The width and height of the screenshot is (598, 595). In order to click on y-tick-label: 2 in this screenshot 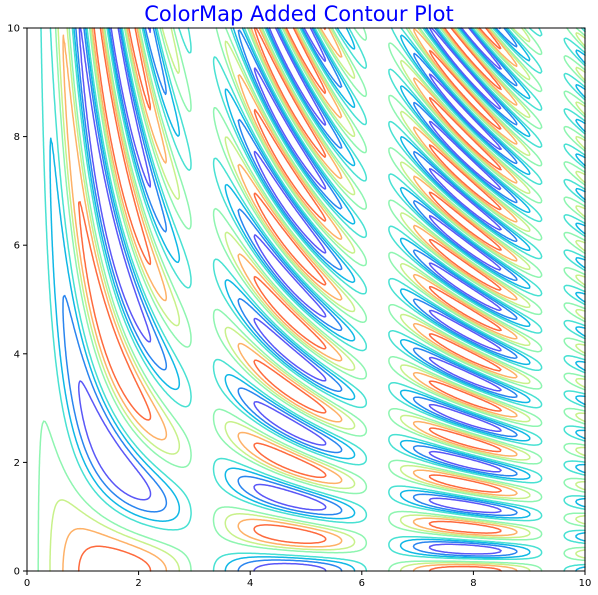, I will do `click(17, 463)`.